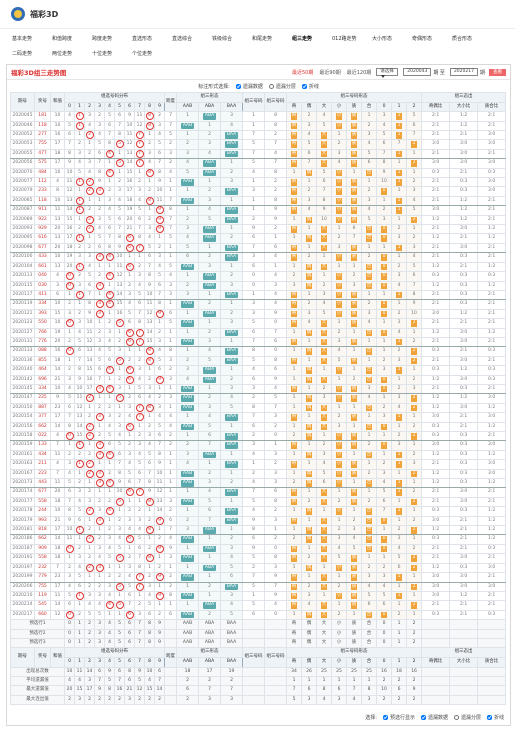 The height and width of the screenshot is (729, 515). I want to click on nav-link: 大小形态, so click(382, 39).